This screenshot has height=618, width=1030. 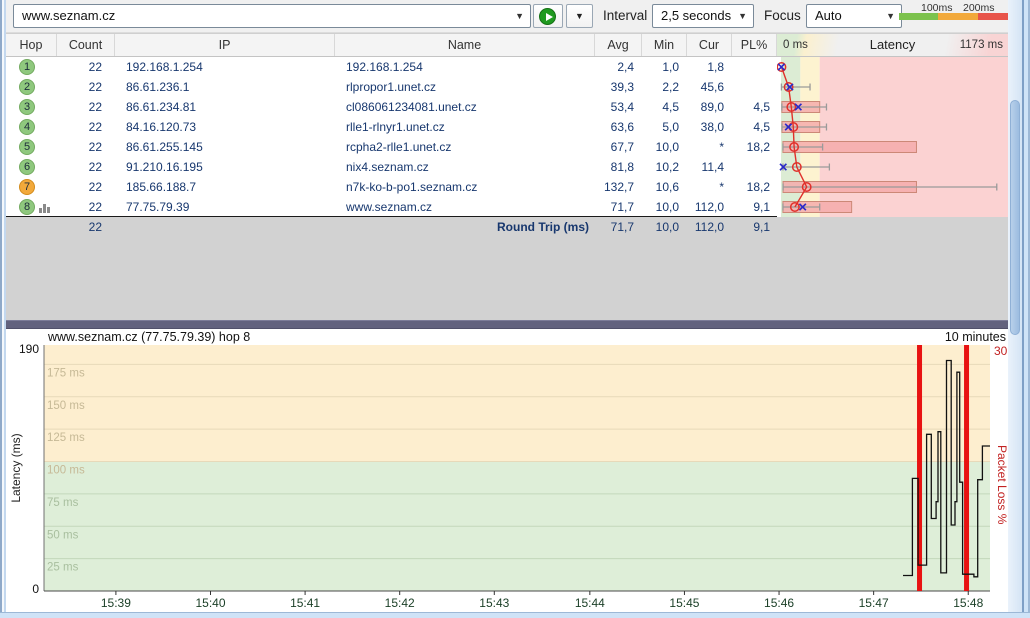 I want to click on name-cell: rlle1-rlnyr1.unet.cz, so click(x=395, y=127).